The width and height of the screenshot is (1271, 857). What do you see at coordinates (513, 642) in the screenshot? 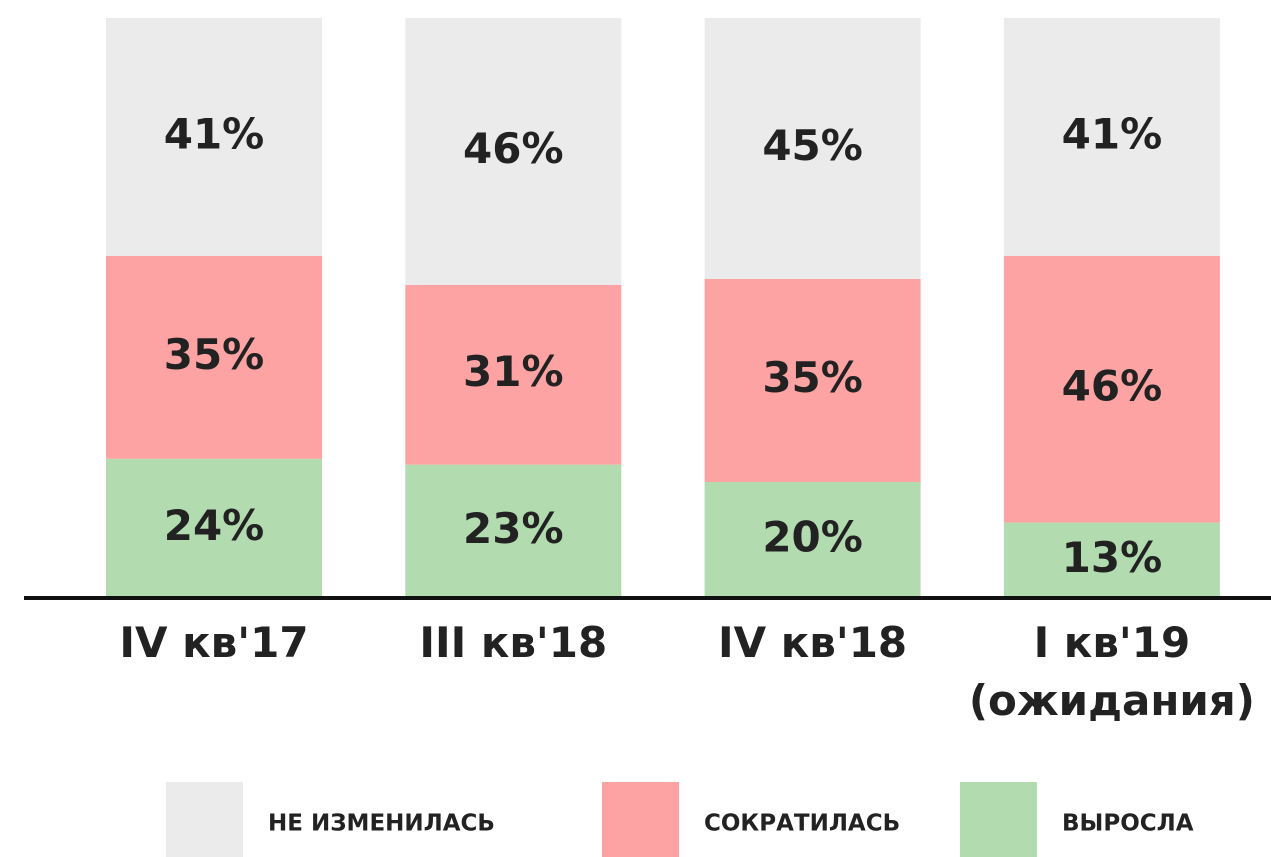
I see `x-tick-label: III кв'18` at bounding box center [513, 642].